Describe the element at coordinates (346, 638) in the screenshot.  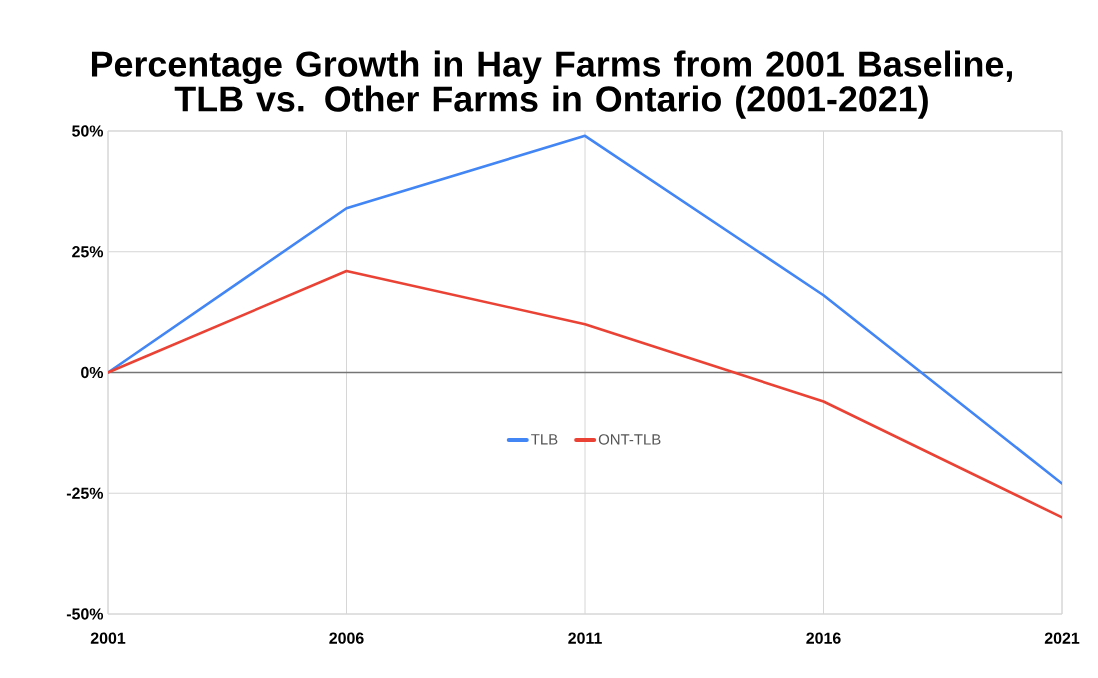
I see `x-tick-label: 2006` at that location.